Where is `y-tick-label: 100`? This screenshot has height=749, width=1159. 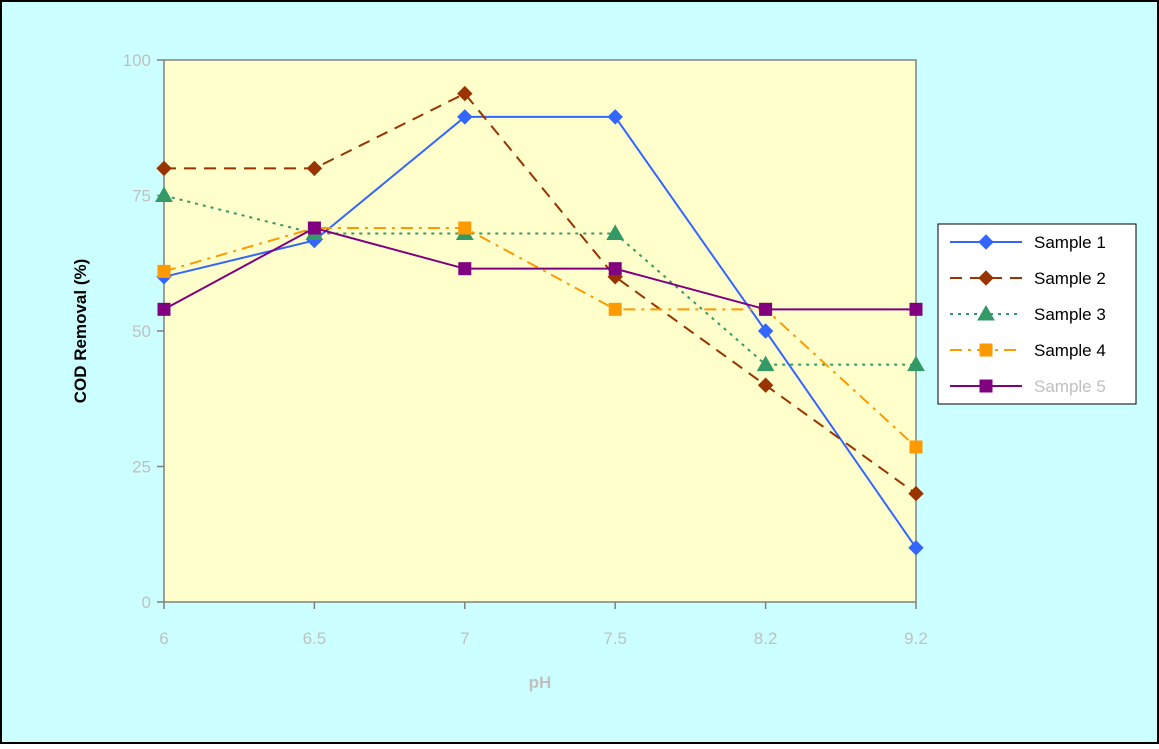
y-tick-label: 100 is located at coordinates (137, 60).